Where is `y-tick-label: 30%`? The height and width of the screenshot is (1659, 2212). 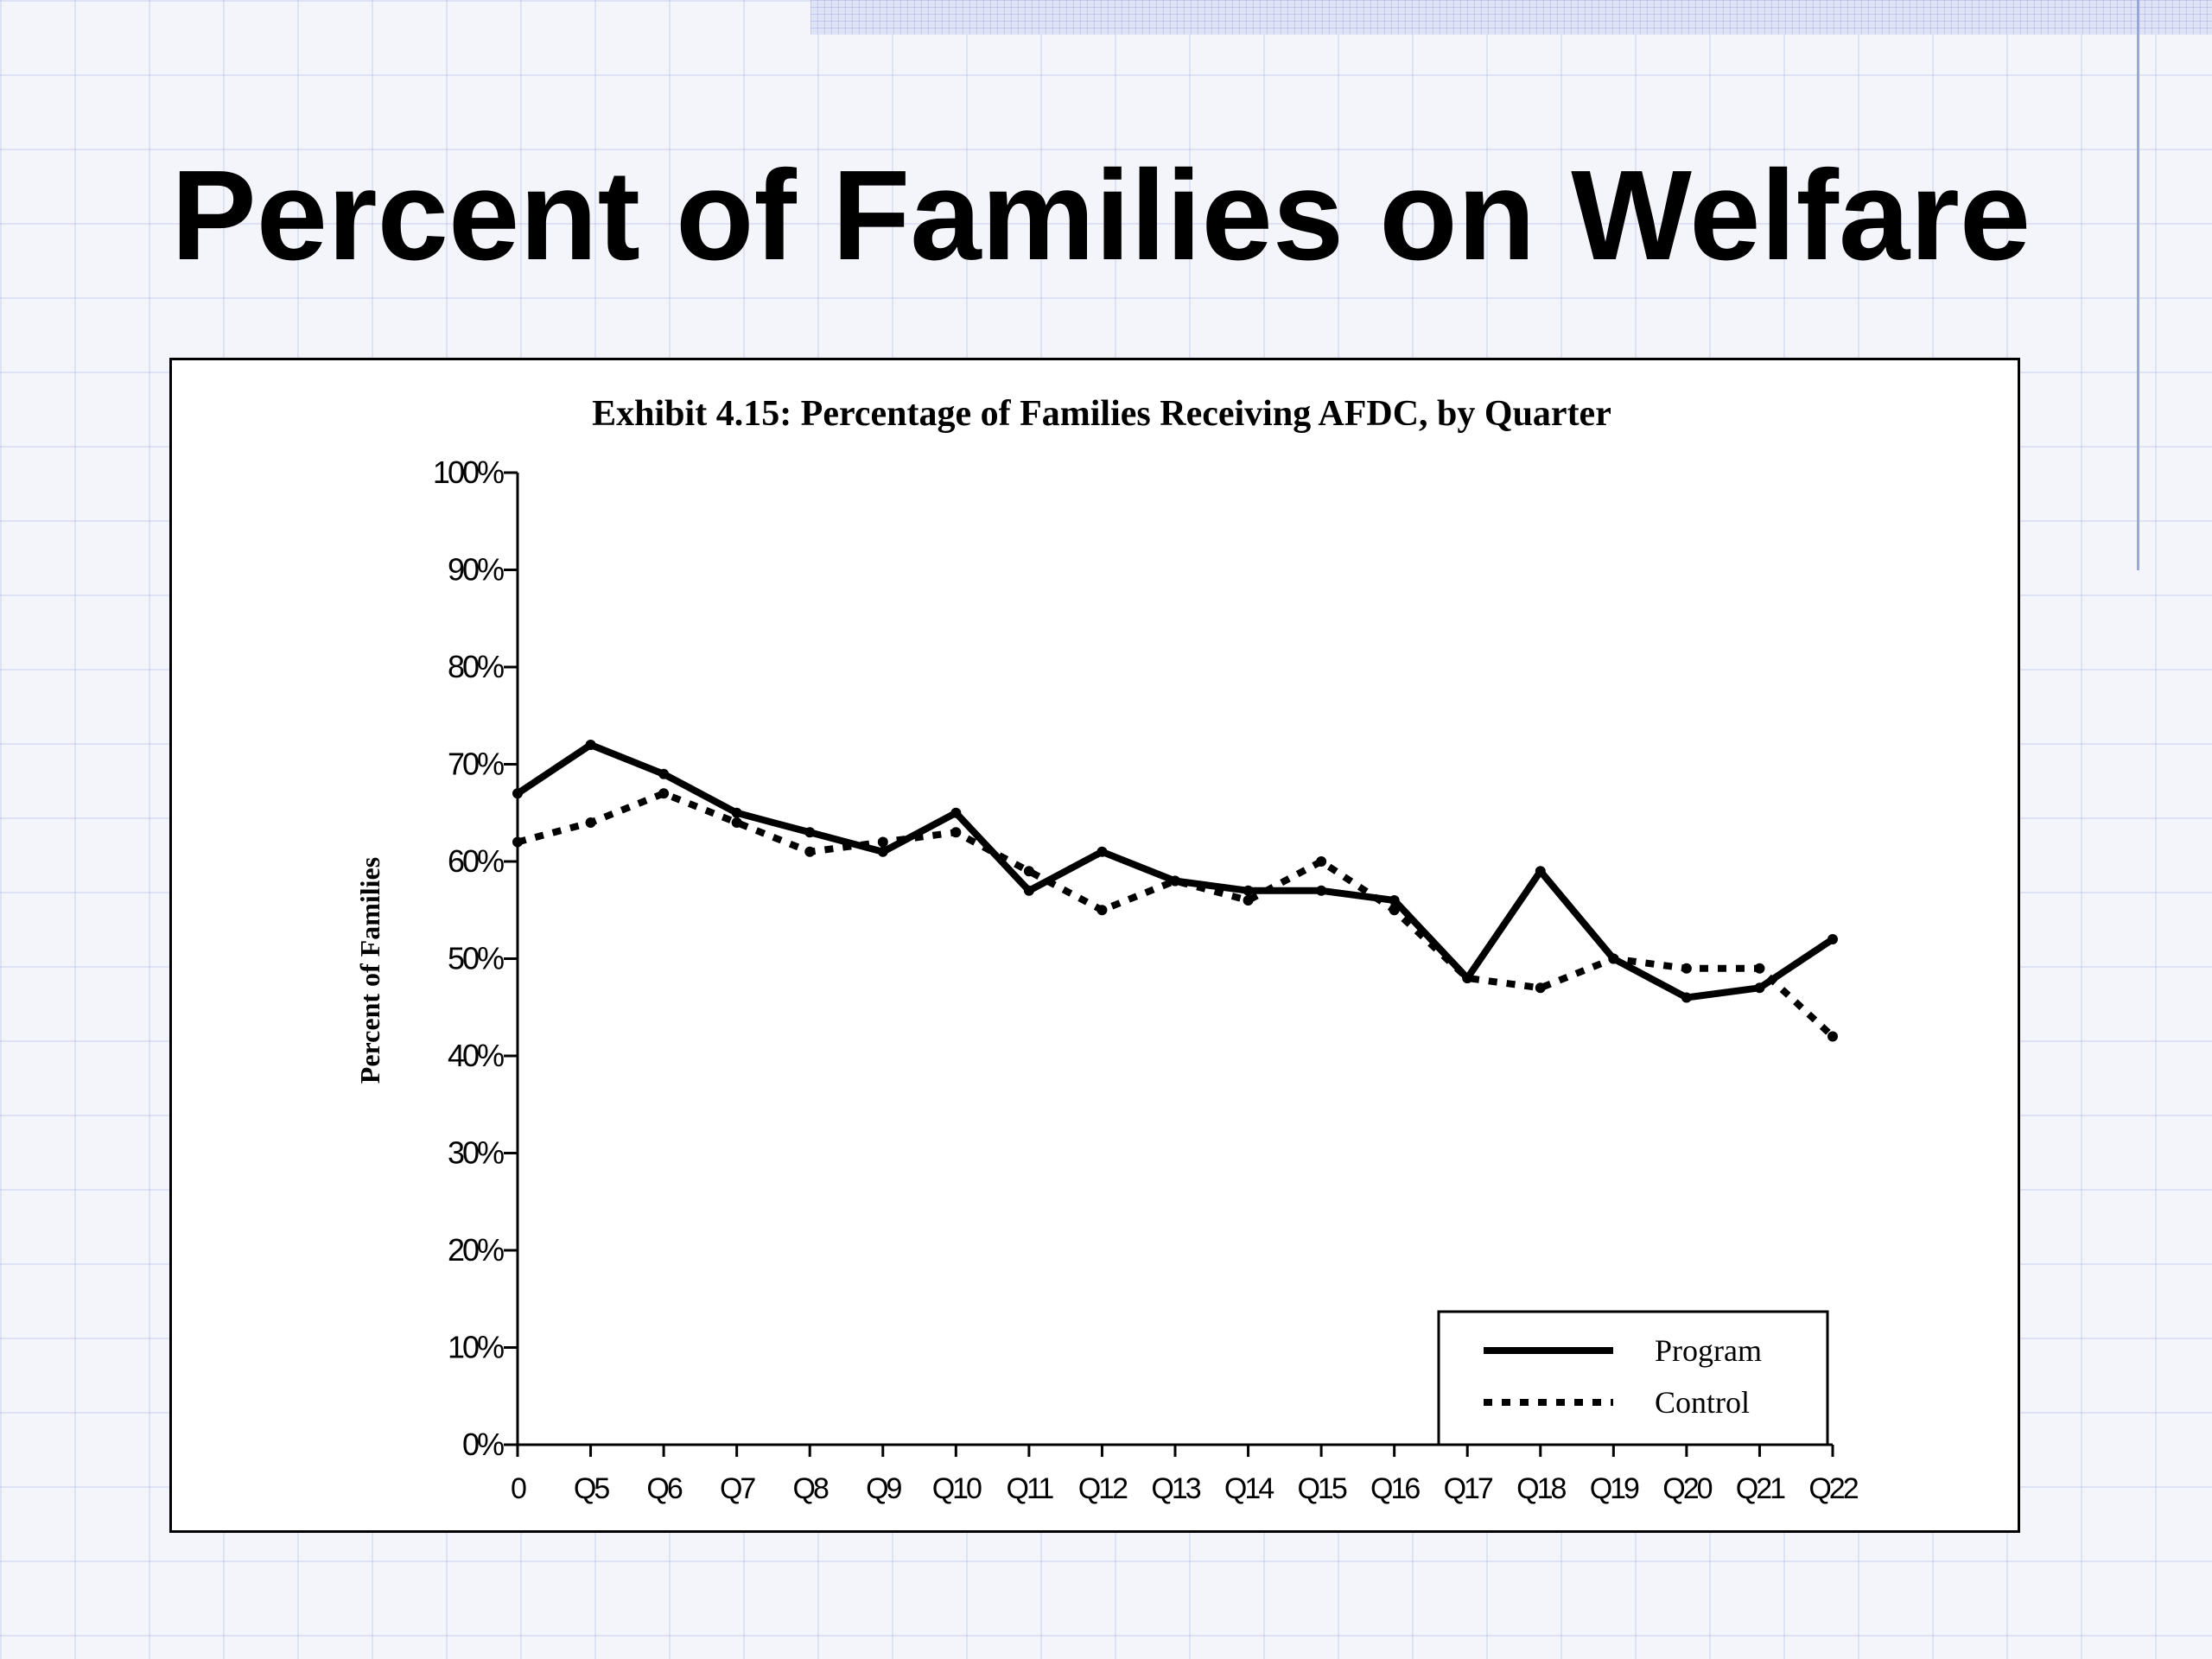 y-tick-label: 30% is located at coordinates (476, 1153).